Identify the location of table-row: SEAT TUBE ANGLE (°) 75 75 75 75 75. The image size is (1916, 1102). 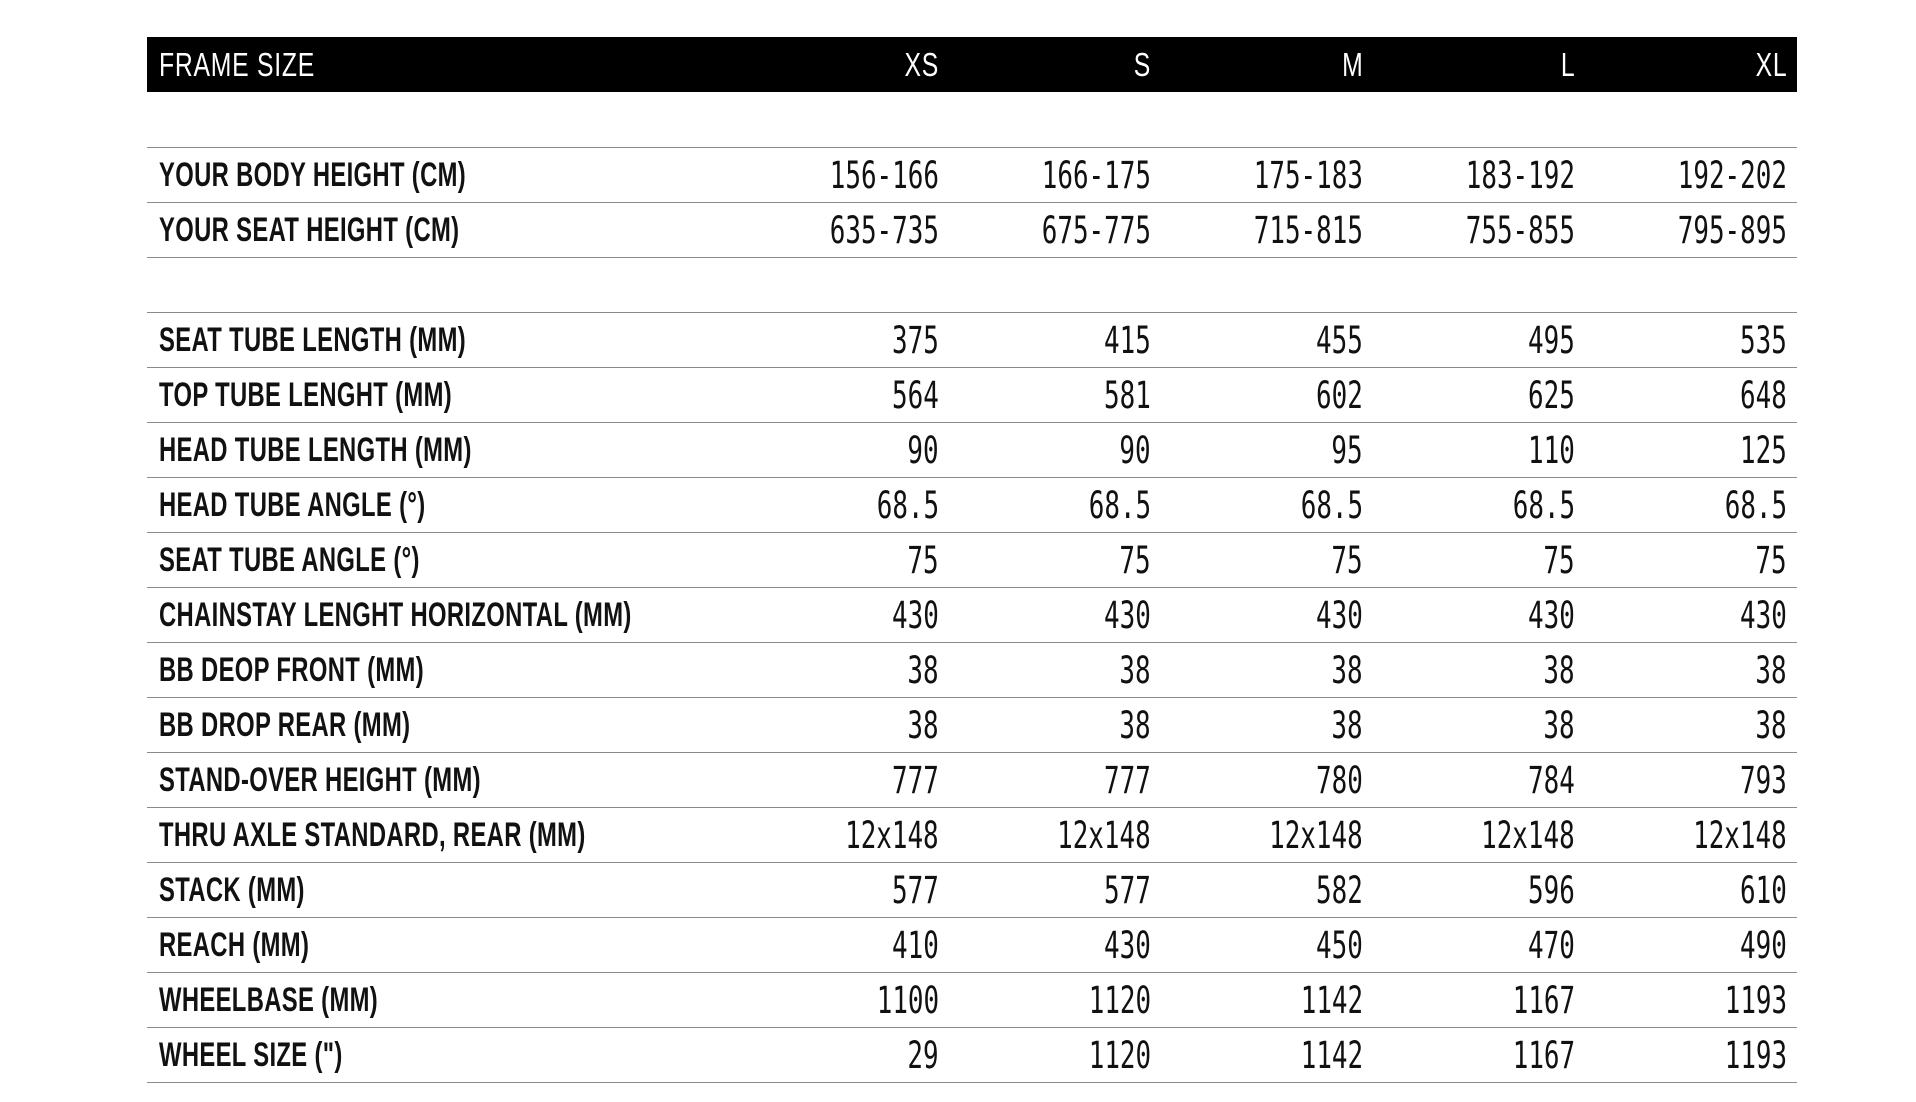
(972, 560).